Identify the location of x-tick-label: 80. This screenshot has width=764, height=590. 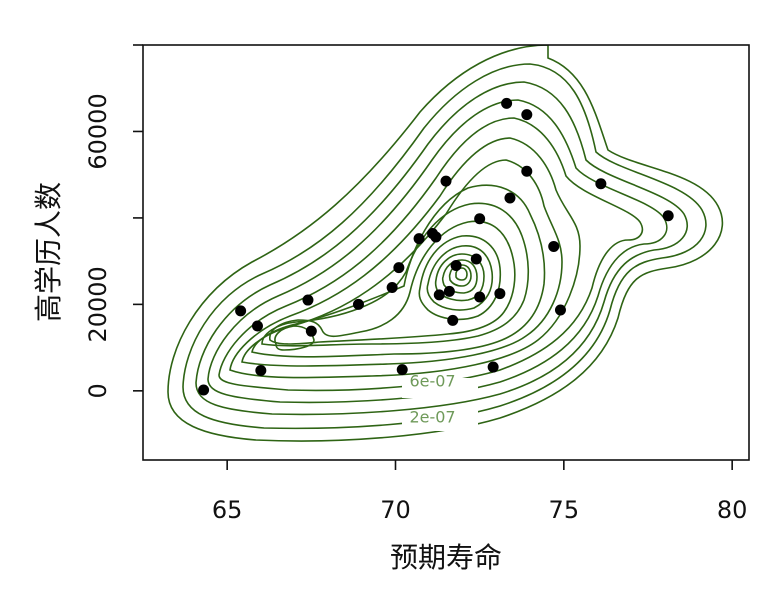
(732, 510).